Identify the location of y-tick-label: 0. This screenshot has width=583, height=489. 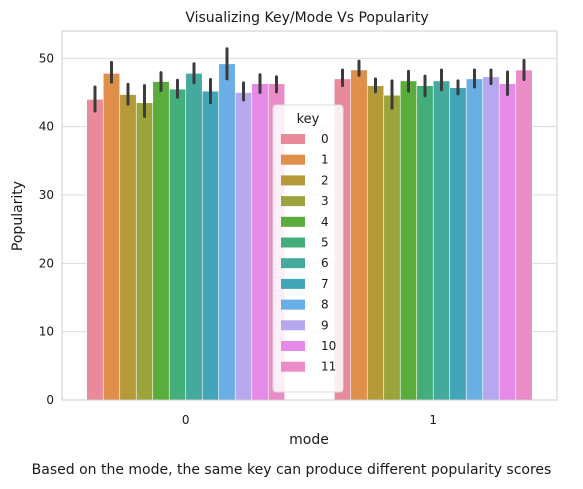
(50, 400).